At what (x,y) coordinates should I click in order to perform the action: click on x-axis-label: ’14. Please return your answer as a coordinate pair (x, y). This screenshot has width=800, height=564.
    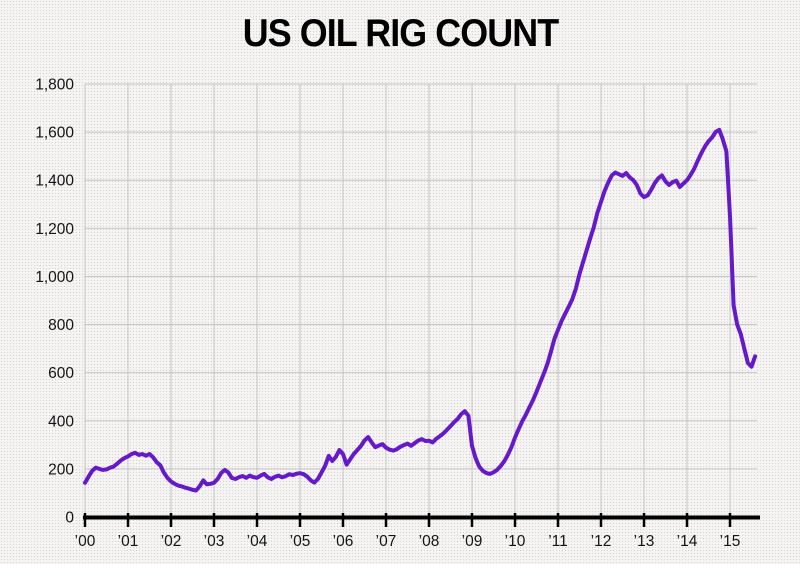
    Looking at the image, I should click on (687, 541).